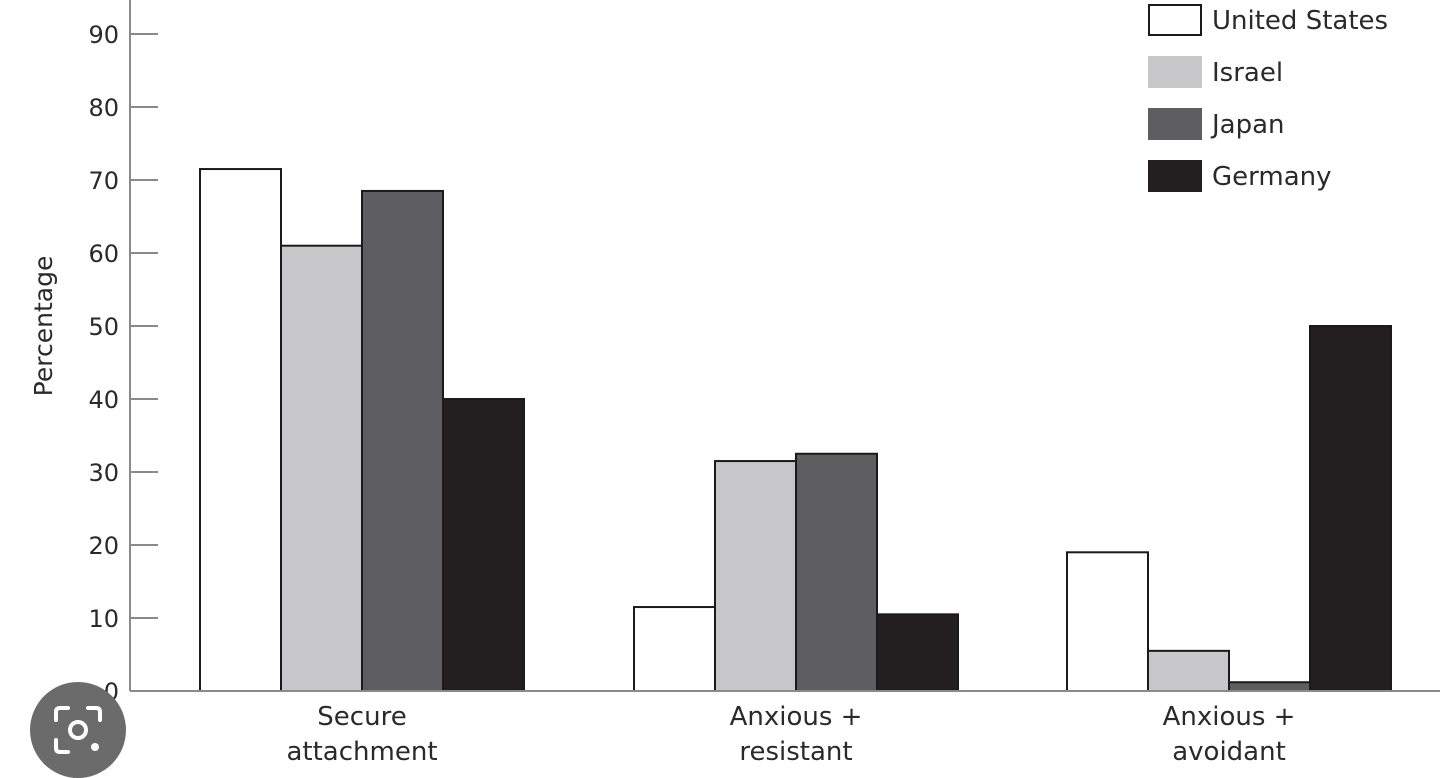 The image size is (1440, 778). Describe the element at coordinates (103, 546) in the screenshot. I see `y-tick-label: 20` at that location.